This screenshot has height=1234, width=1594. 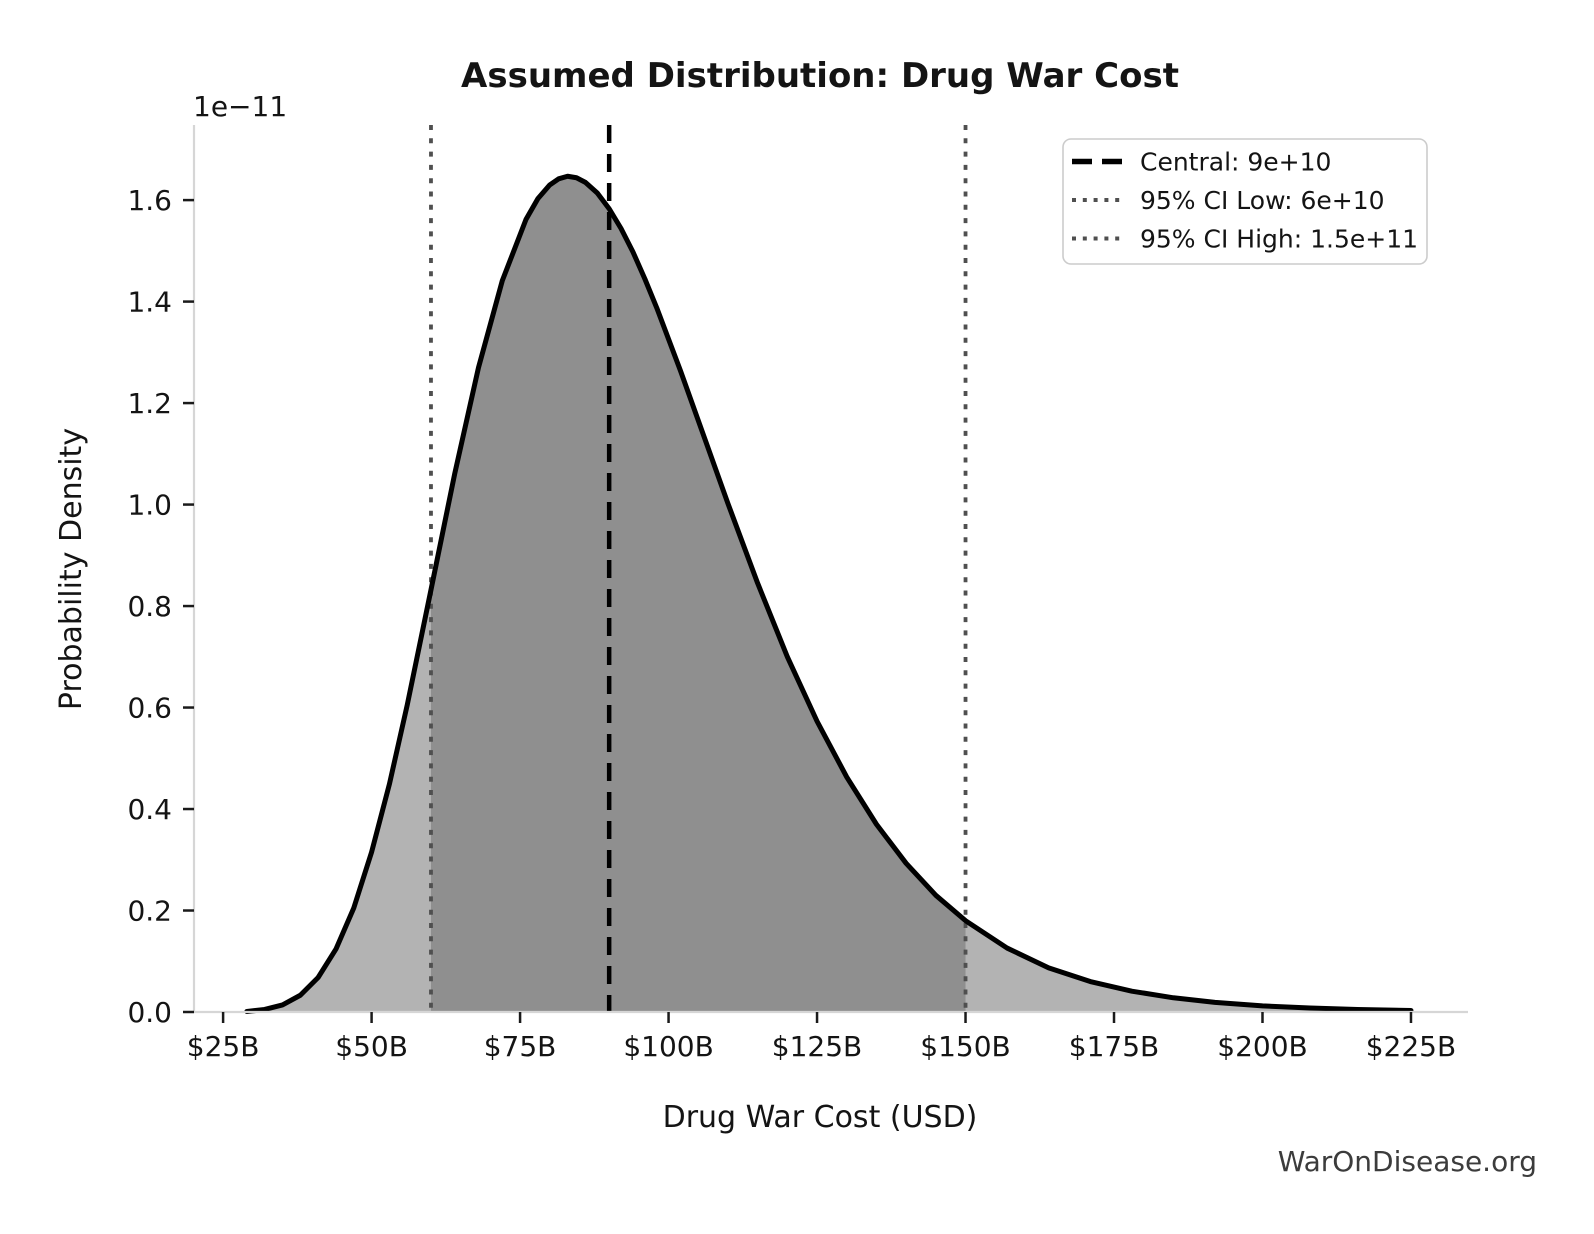 What do you see at coordinates (820, 1117) in the screenshot?
I see `x-axis-label: Drug War Cost (USD)` at bounding box center [820, 1117].